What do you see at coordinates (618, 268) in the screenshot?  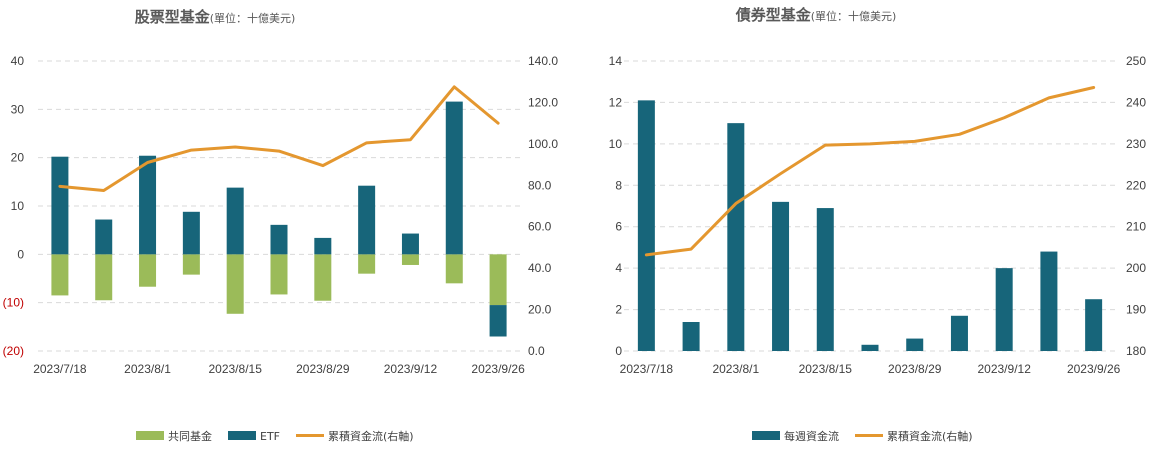 I see `y-tick-label: 4` at bounding box center [618, 268].